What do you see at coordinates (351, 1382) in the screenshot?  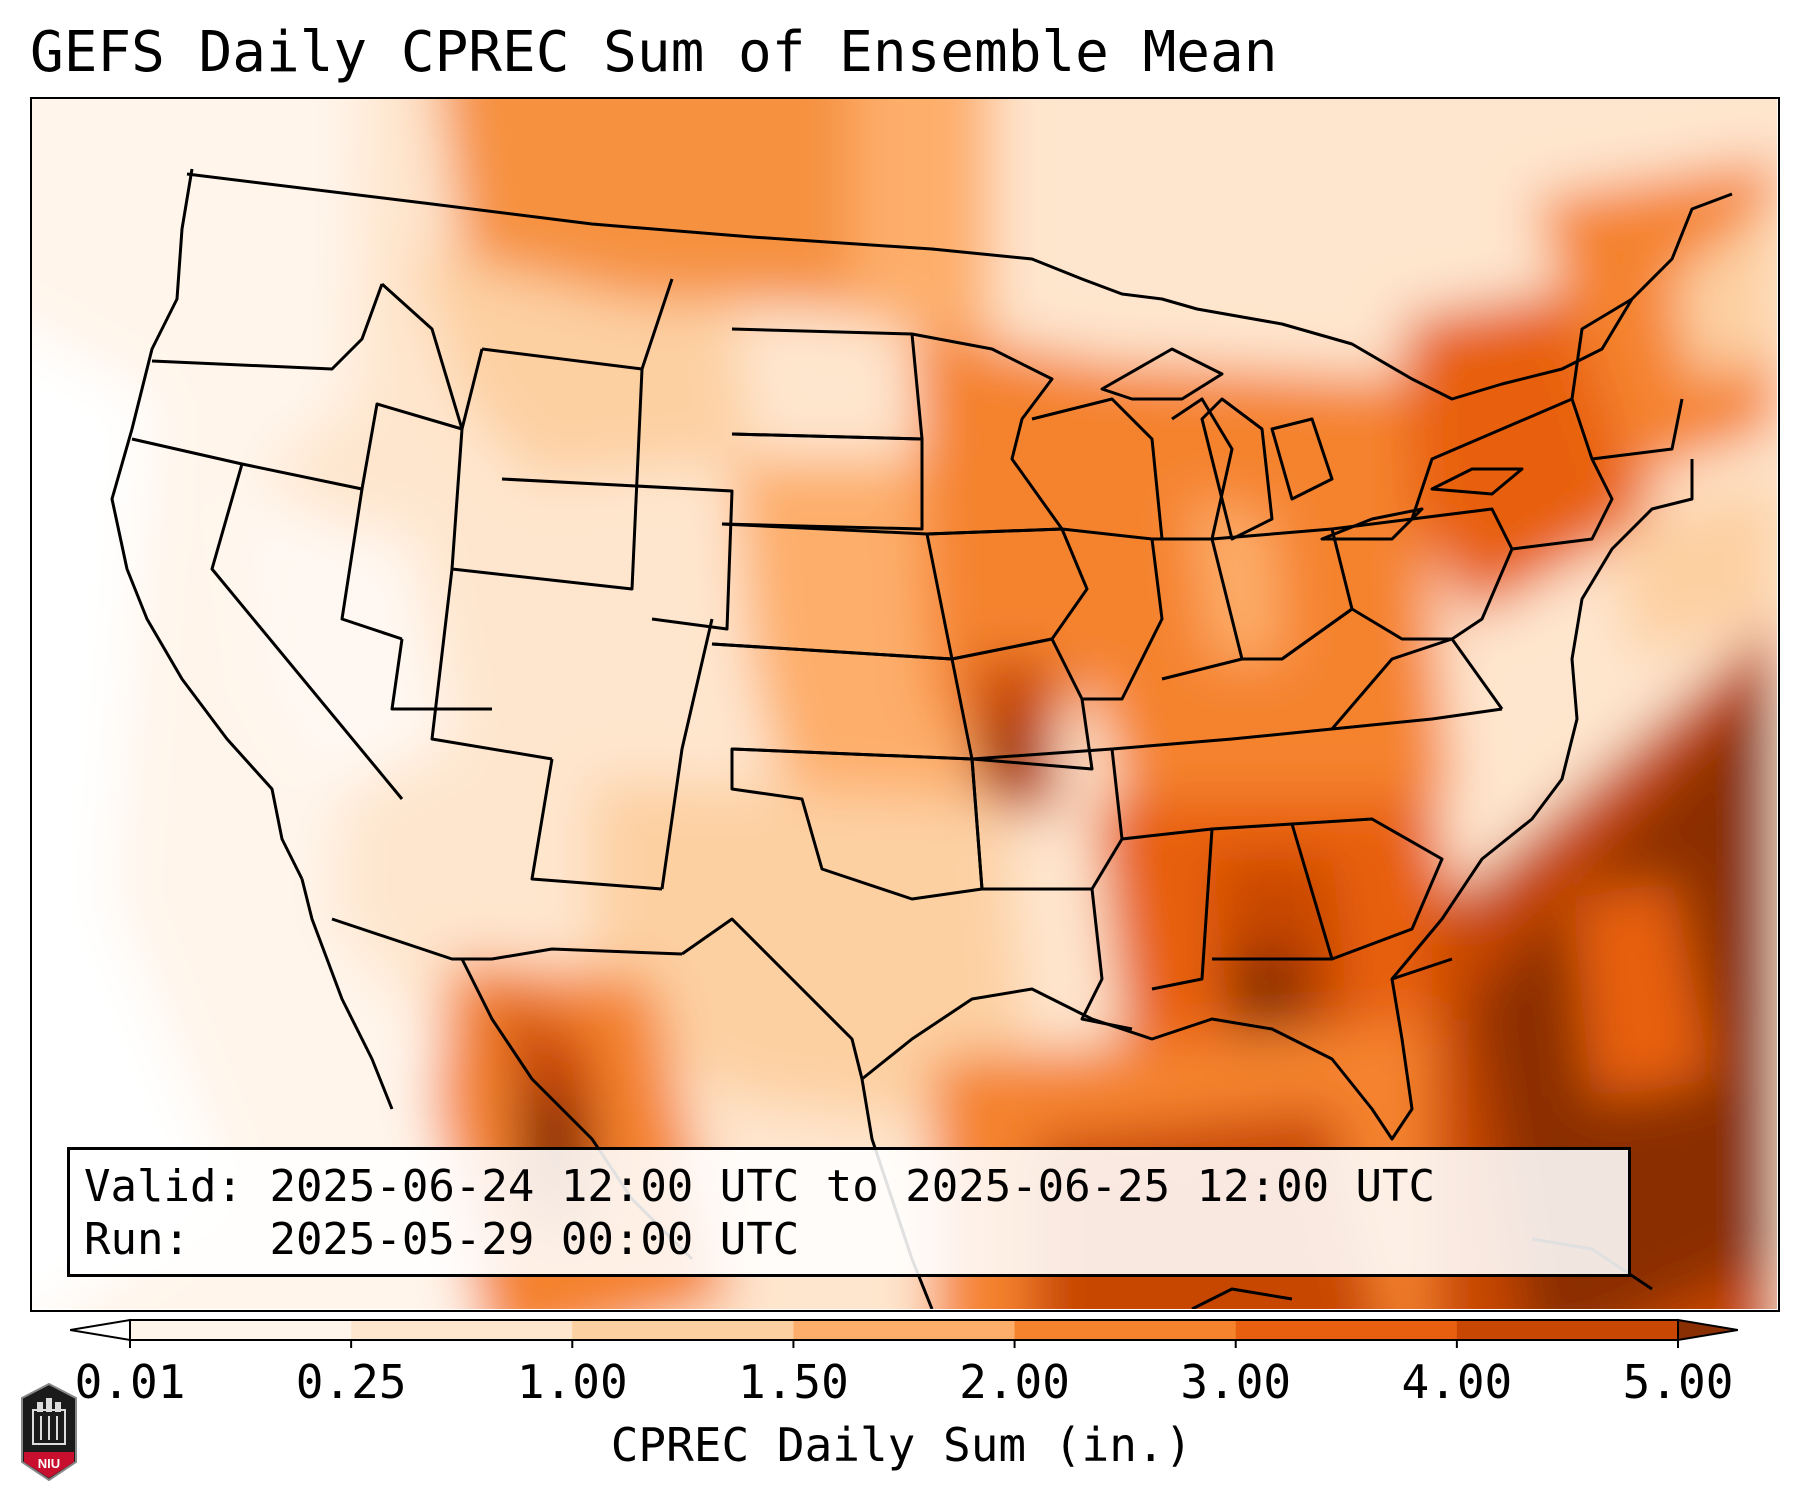 I see `colorbar-tick-label: 0.25` at bounding box center [351, 1382].